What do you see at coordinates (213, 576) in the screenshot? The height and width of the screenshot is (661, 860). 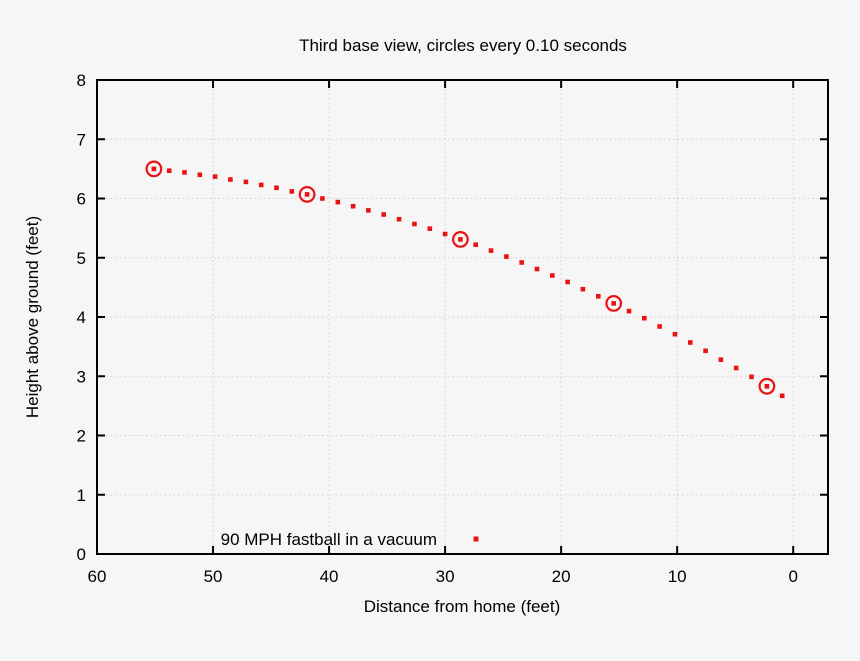 I see `x-tick-label: 50` at bounding box center [213, 576].